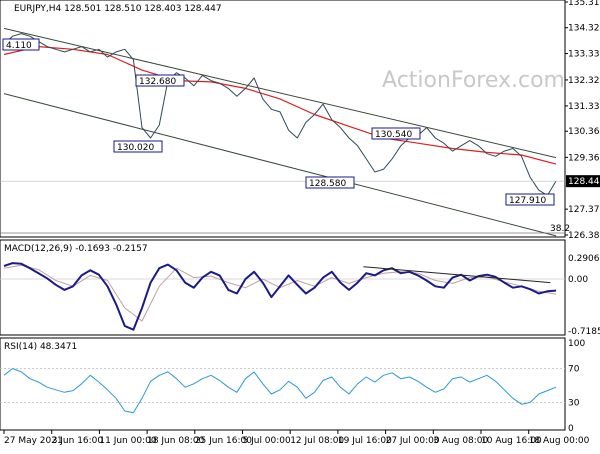 The height and width of the screenshot is (454, 600). I want to click on x-tick-label: 12 Jul 08:00, so click(317, 441).